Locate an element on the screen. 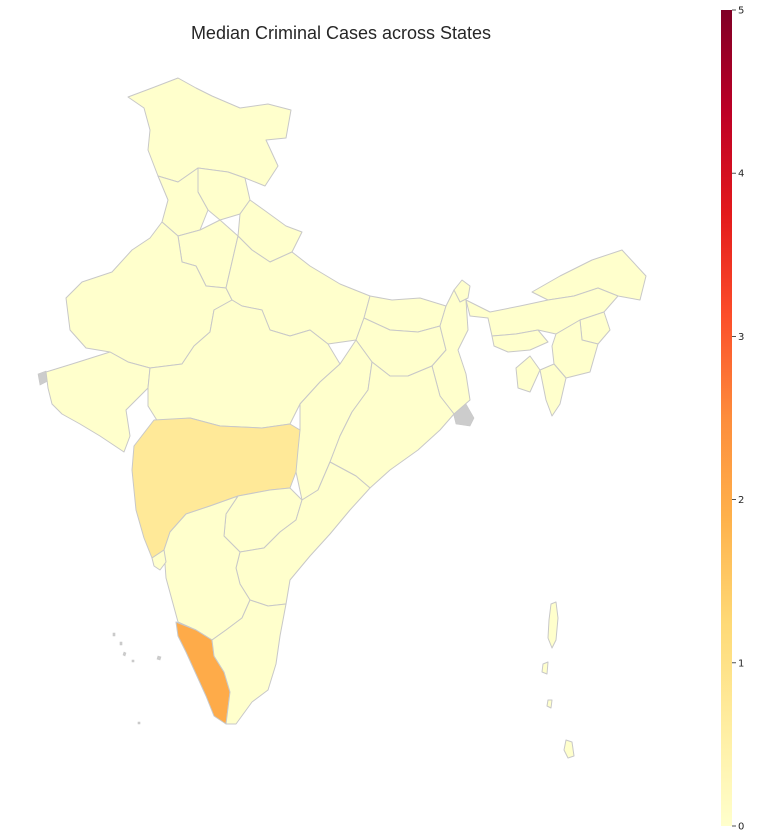 Image resolution: width=782 pixels, height=839 pixels. chart-title: Median Criminal Cases across States is located at coordinates (341, 33).